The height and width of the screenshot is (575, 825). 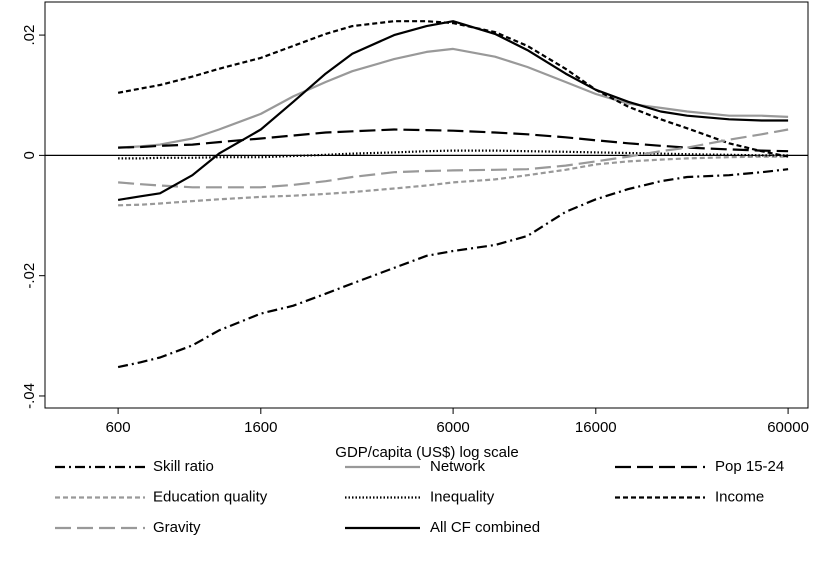 I want to click on legend-label: Network, so click(x=458, y=466).